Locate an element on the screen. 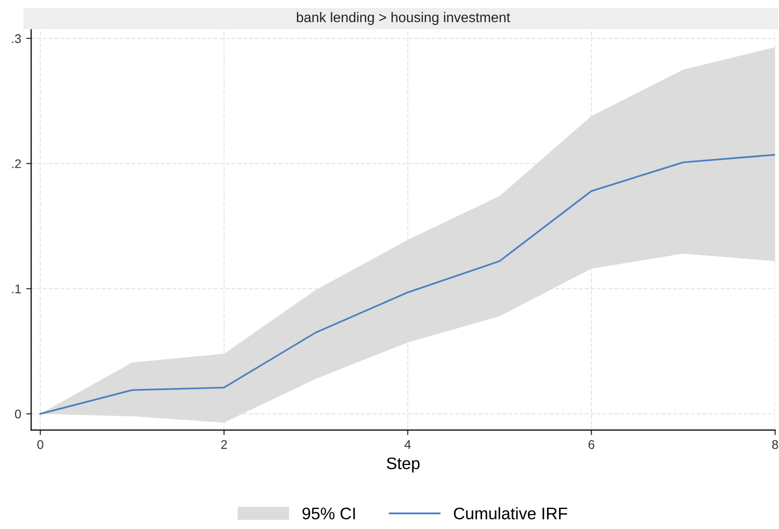 The width and height of the screenshot is (779, 529). text: 95% CI is located at coordinates (328, 514).